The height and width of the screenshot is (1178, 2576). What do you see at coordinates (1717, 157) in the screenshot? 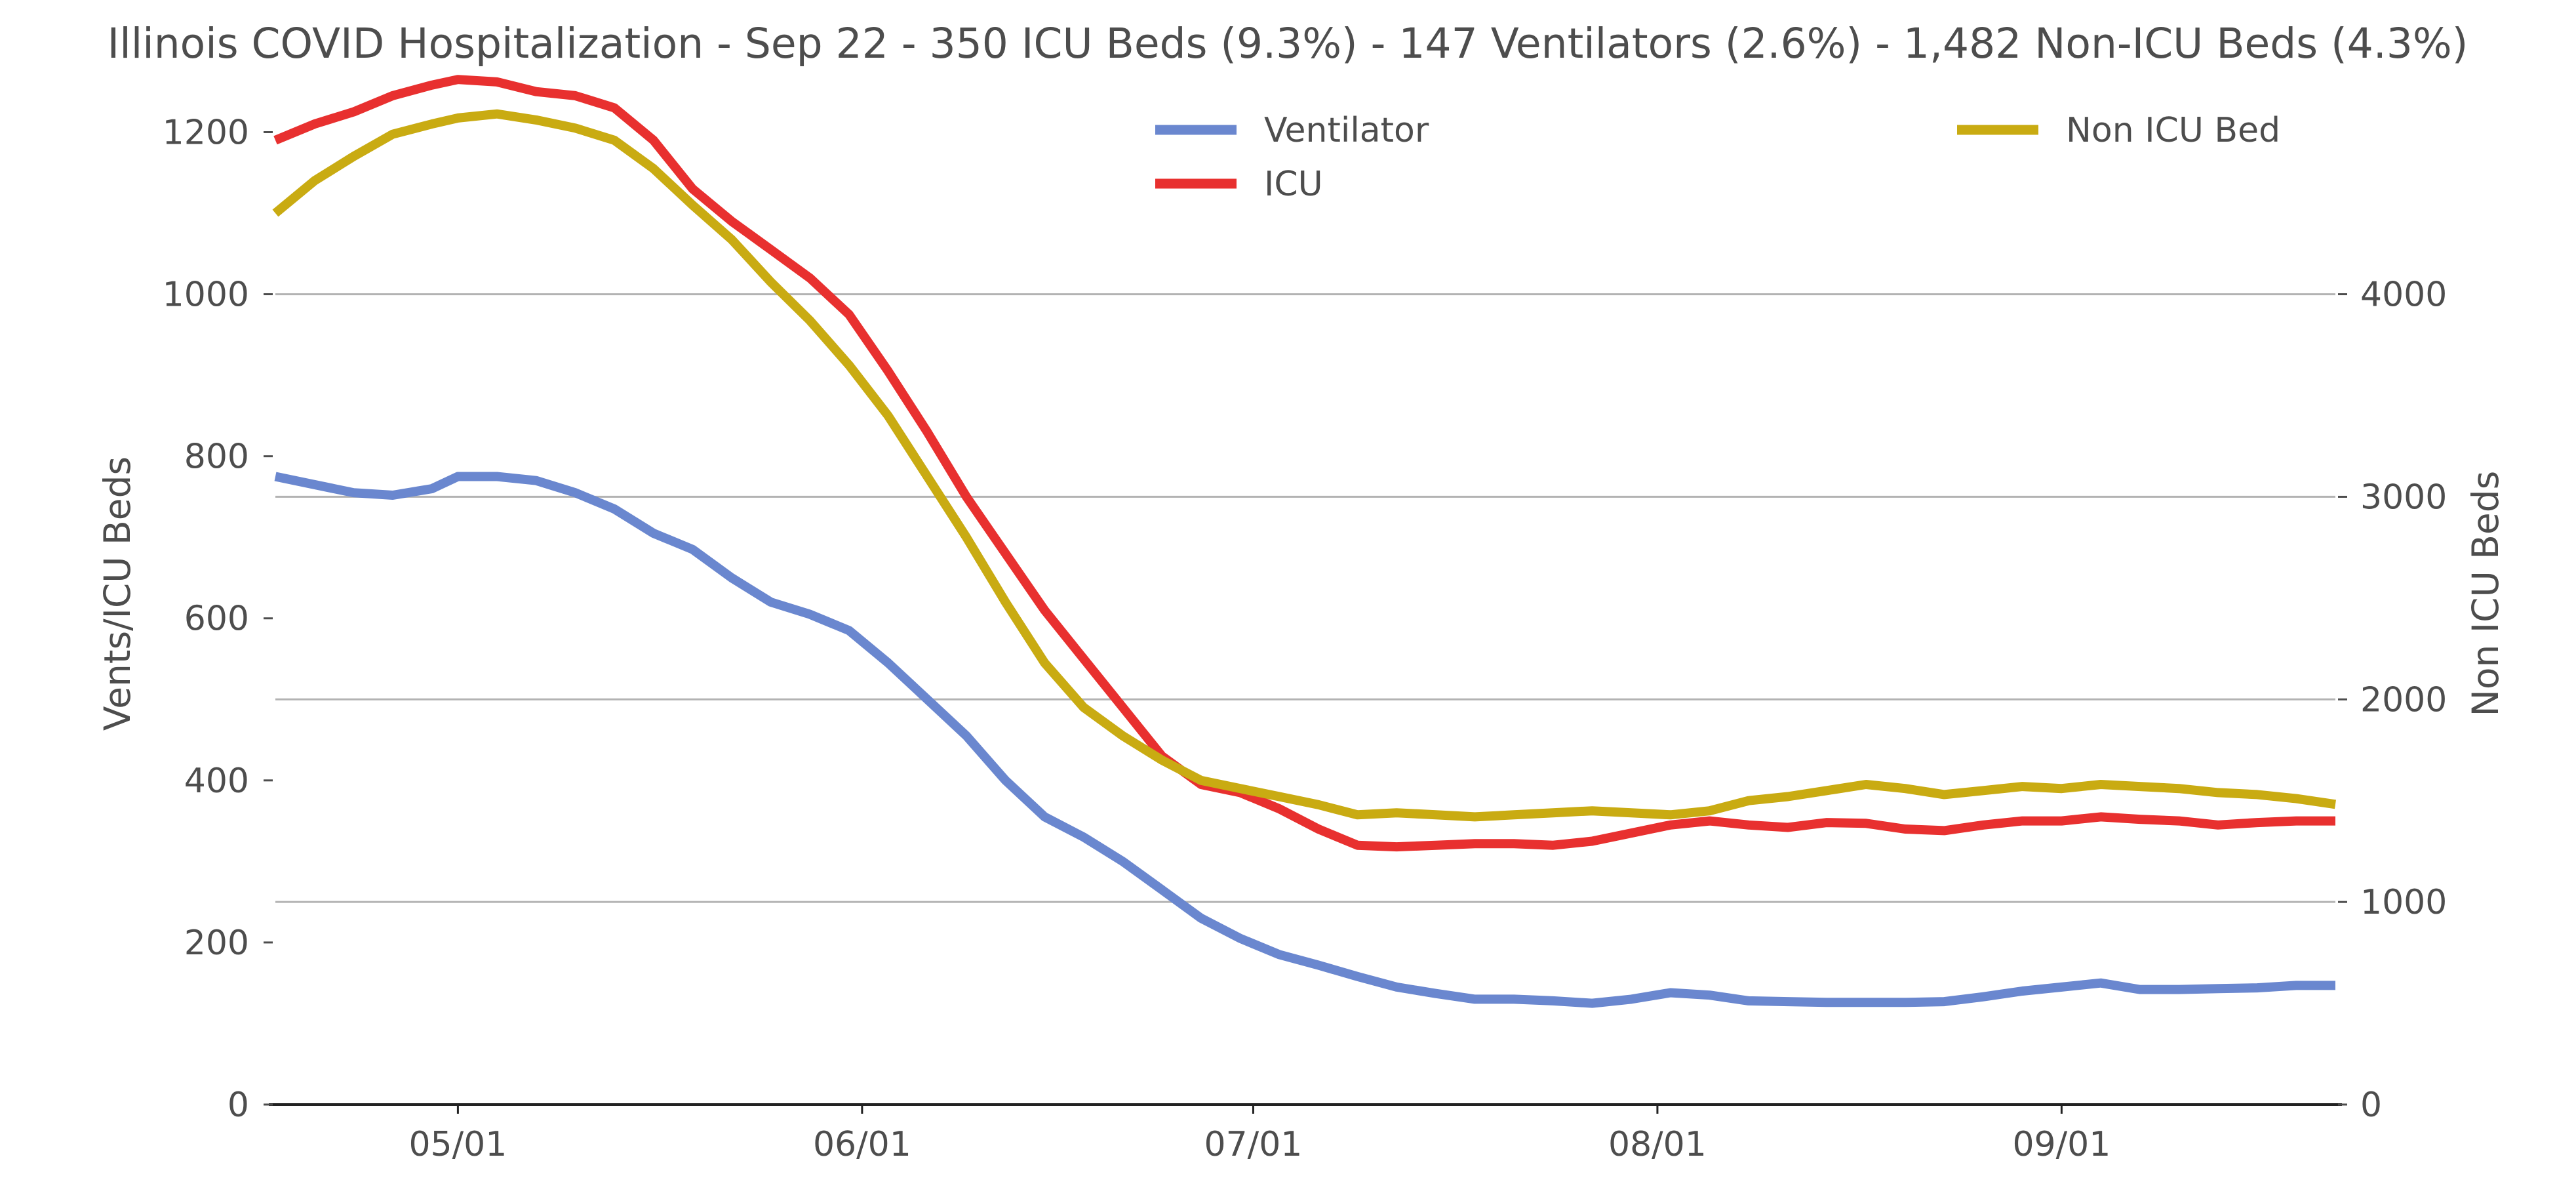
I see `legend: Ventilator ICU Non ICU Bed` at bounding box center [1717, 157].